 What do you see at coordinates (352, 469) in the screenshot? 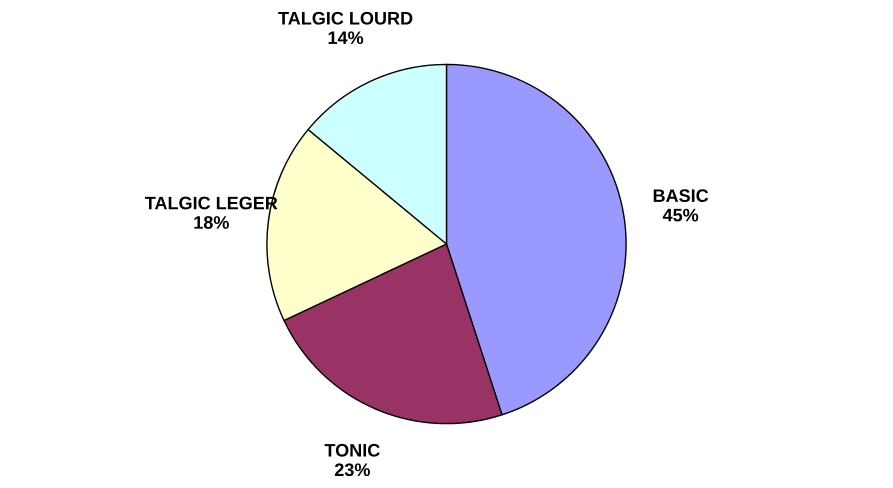
I see `data-label: 23%` at bounding box center [352, 469].